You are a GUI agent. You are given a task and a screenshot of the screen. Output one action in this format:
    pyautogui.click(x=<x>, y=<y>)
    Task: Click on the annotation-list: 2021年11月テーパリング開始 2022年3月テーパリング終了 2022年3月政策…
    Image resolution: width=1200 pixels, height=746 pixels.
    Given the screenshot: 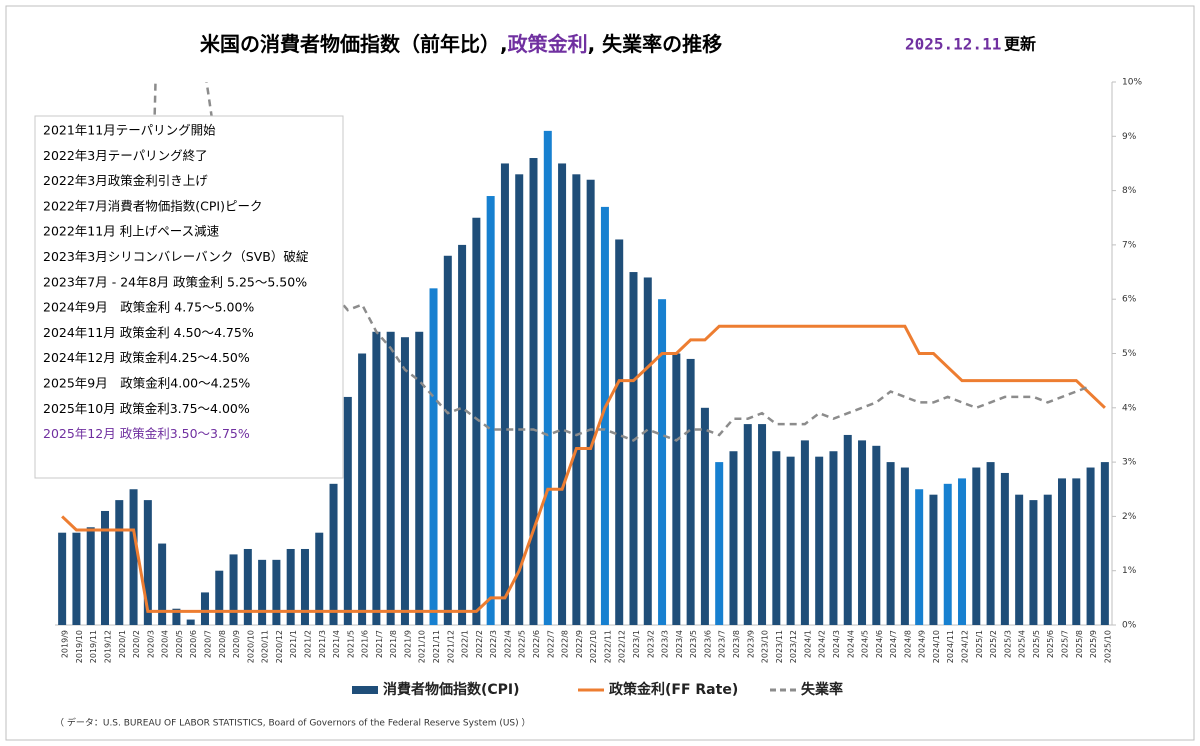 What is the action you would take?
    pyautogui.click(x=176, y=282)
    